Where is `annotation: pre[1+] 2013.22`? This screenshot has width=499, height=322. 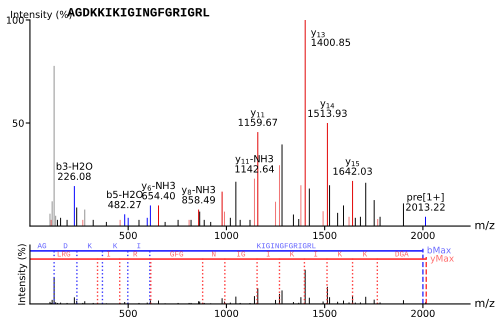 annotation: pre[1+] 2013.22 is located at coordinates (425, 202).